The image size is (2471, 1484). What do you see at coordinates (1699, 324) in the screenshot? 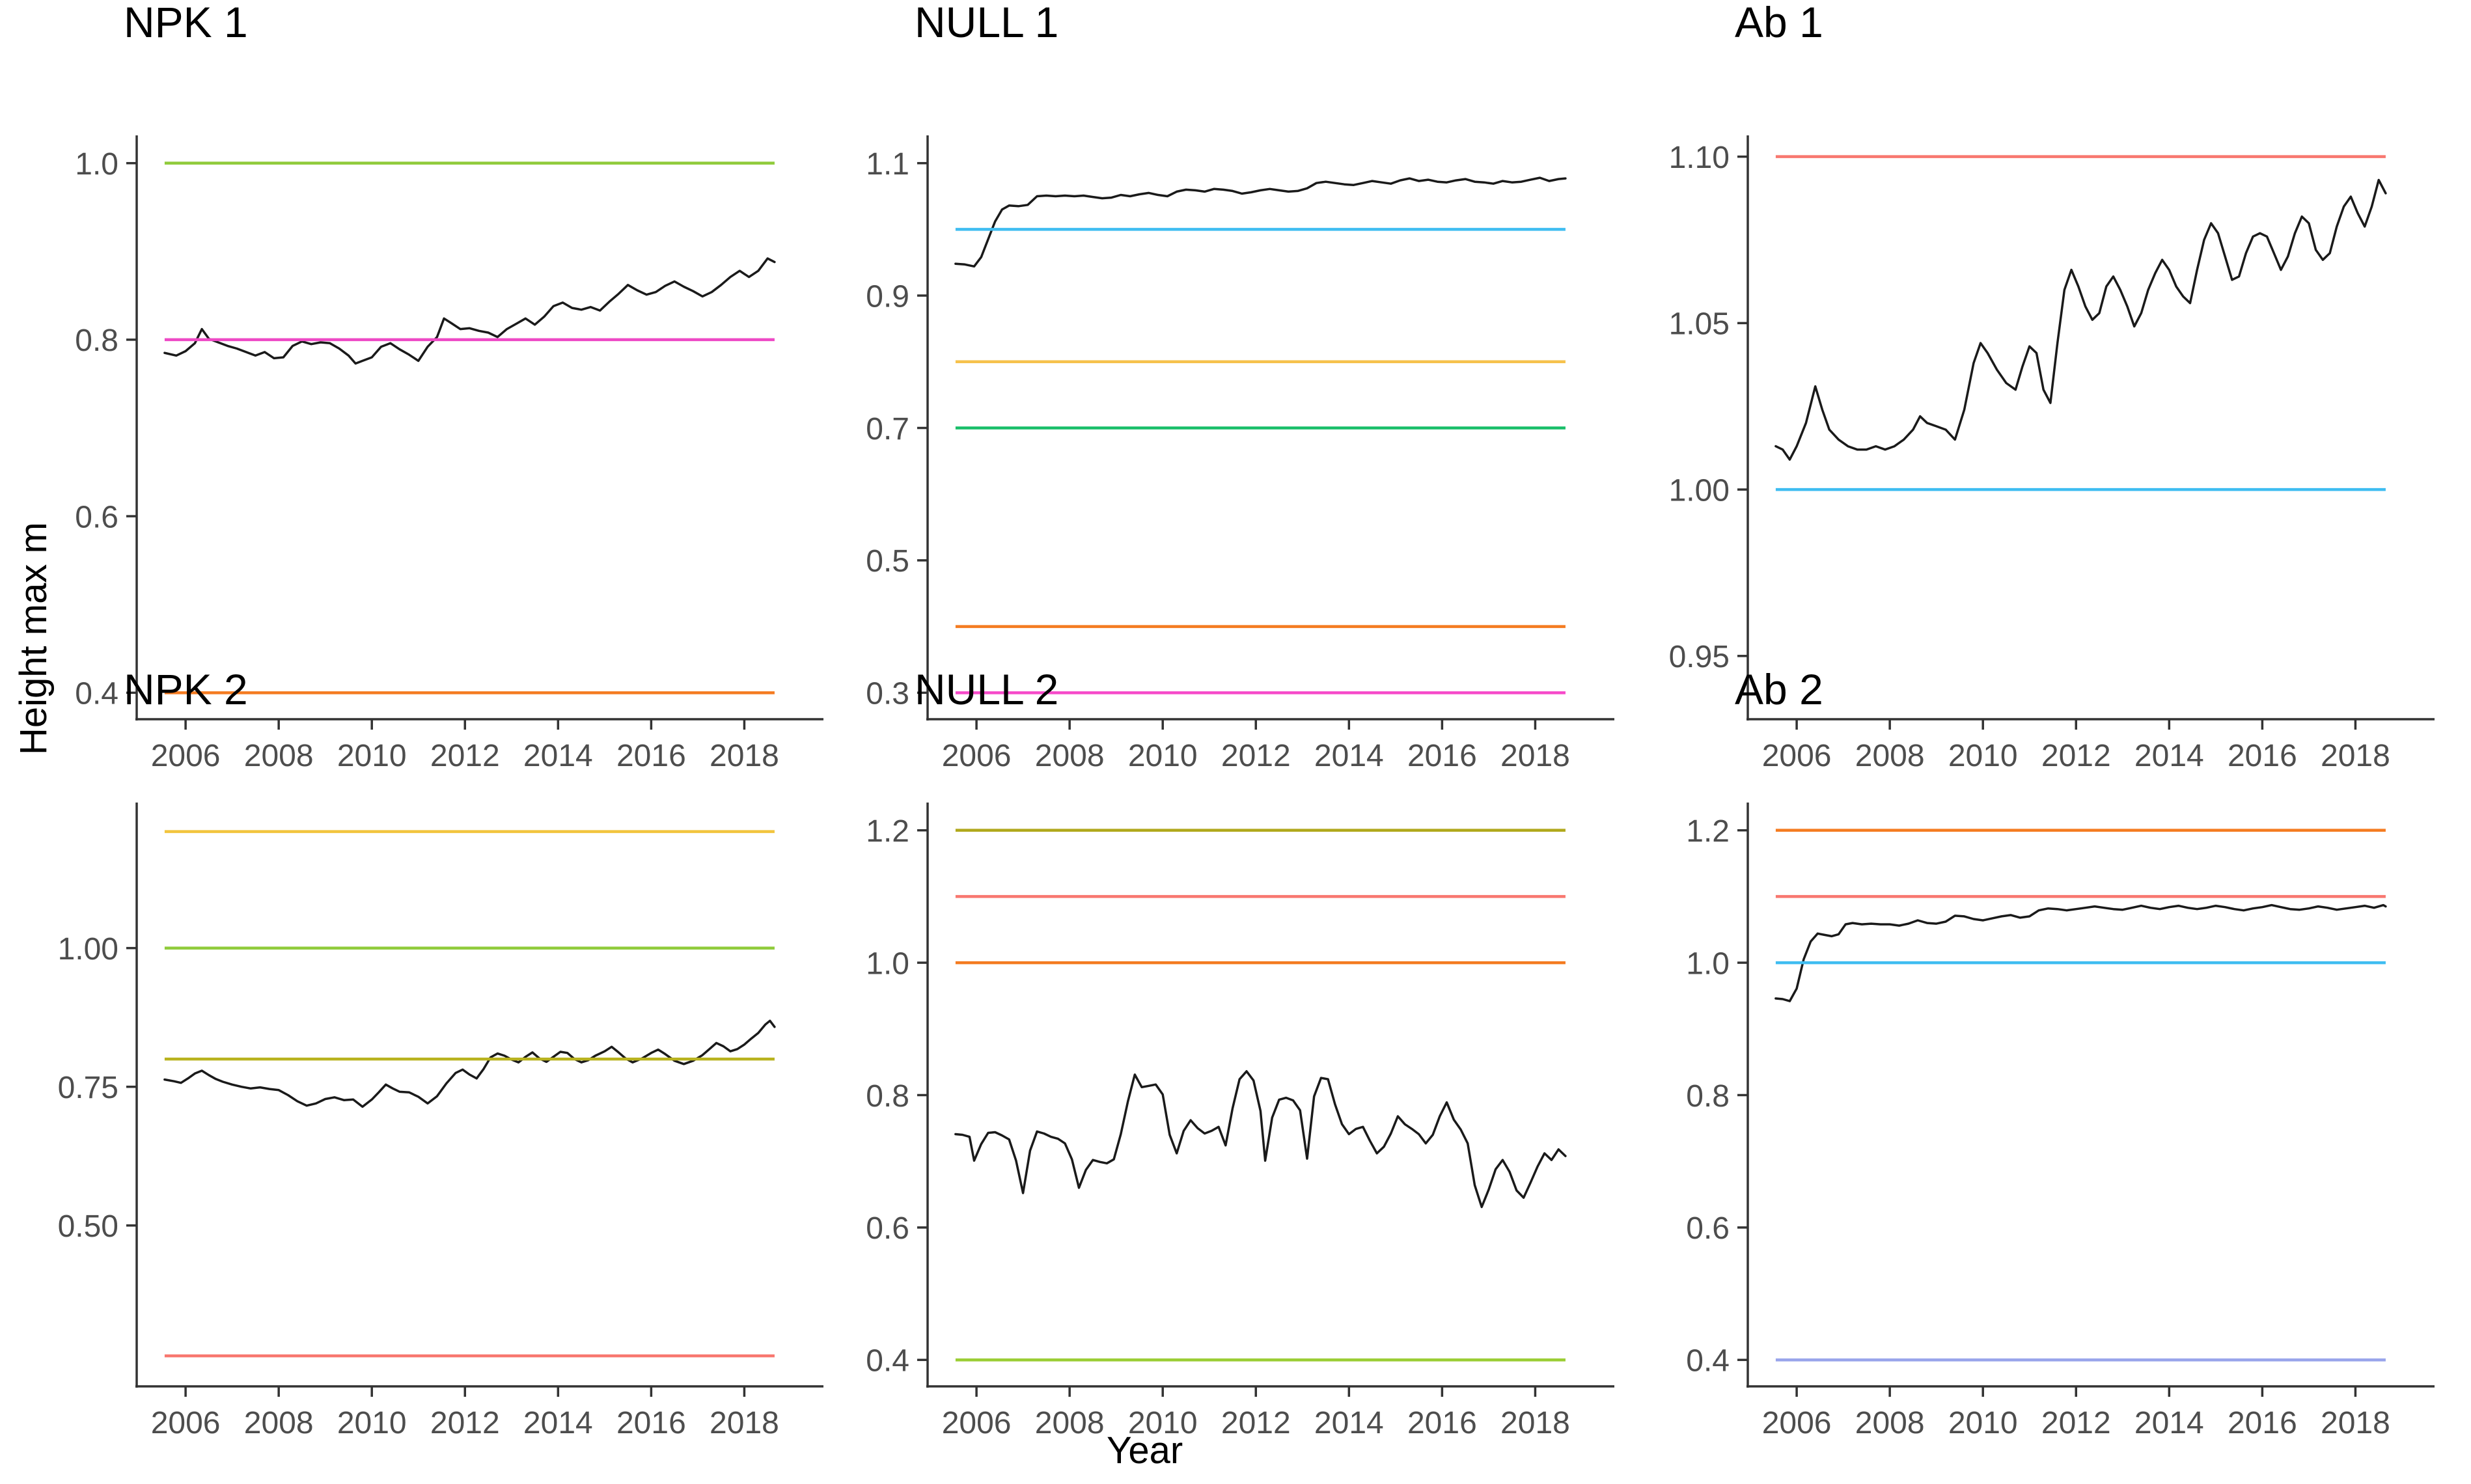
I see `svg-text: 1.05` at bounding box center [1699, 324].